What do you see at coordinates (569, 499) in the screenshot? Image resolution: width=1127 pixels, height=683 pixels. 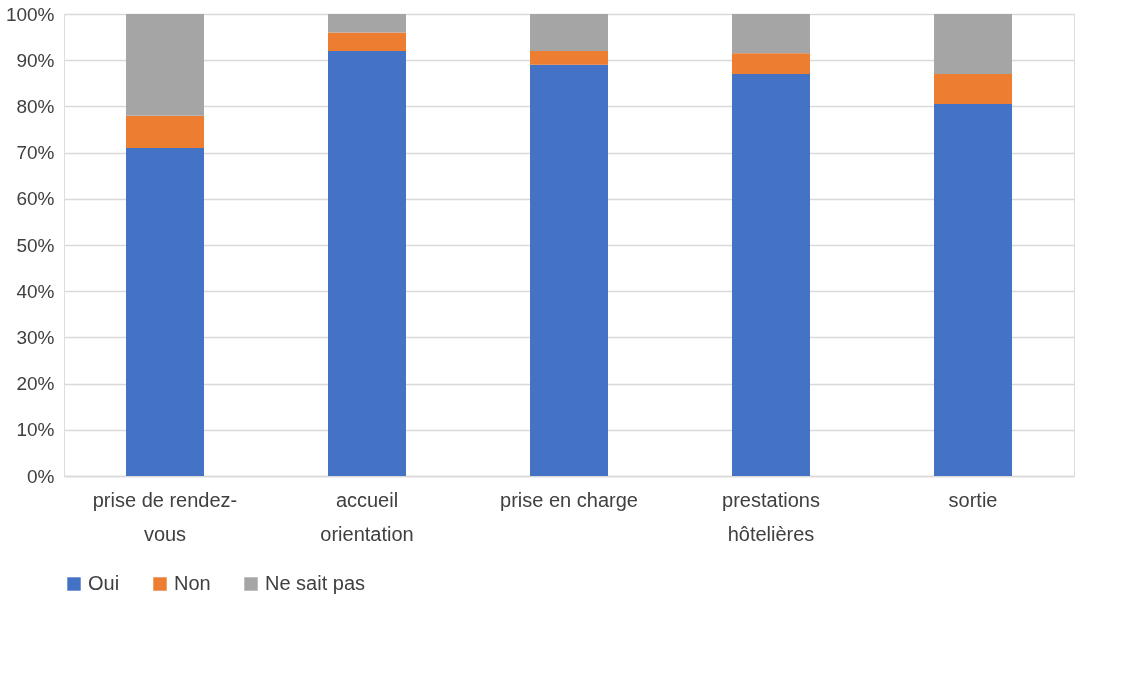 I see `x-tick-label: prise en charge` at bounding box center [569, 499].